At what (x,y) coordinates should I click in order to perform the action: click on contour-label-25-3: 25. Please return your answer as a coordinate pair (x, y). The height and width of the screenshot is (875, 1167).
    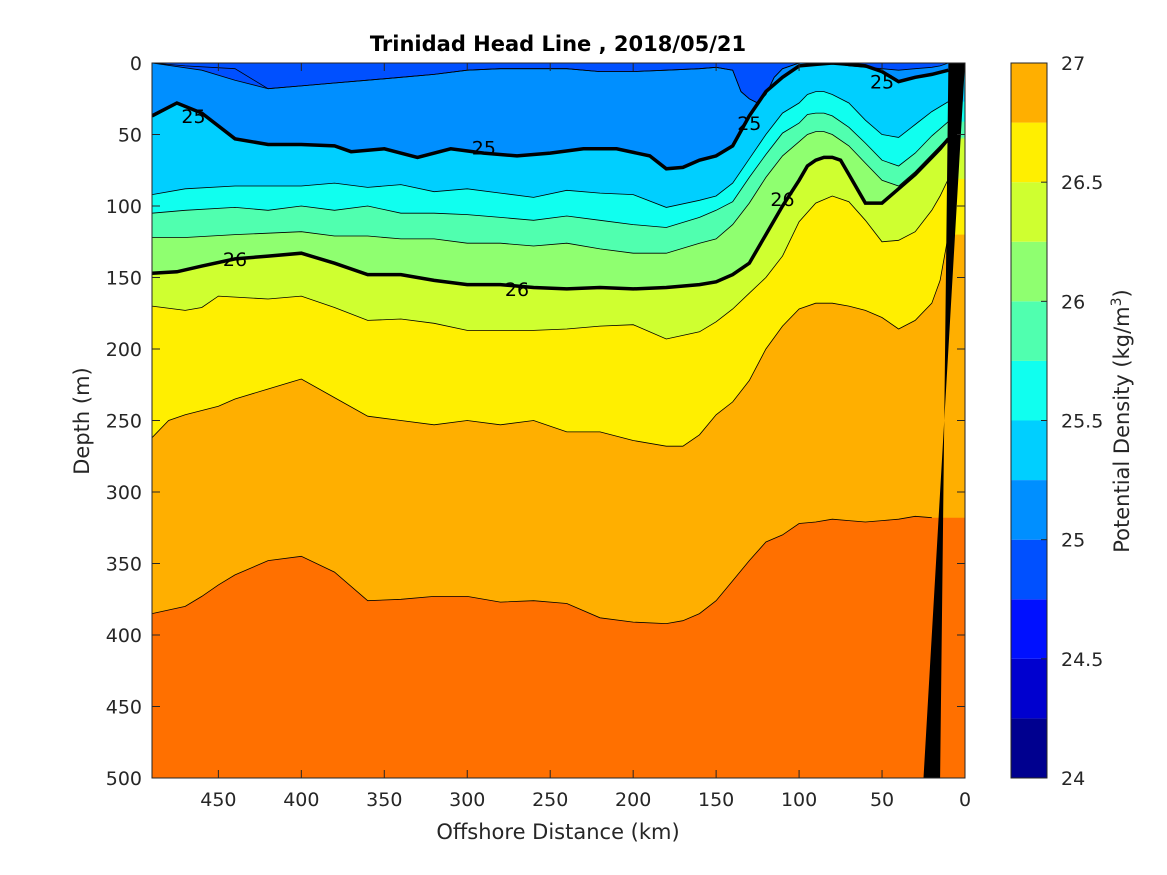
    Looking at the image, I should click on (882, 83).